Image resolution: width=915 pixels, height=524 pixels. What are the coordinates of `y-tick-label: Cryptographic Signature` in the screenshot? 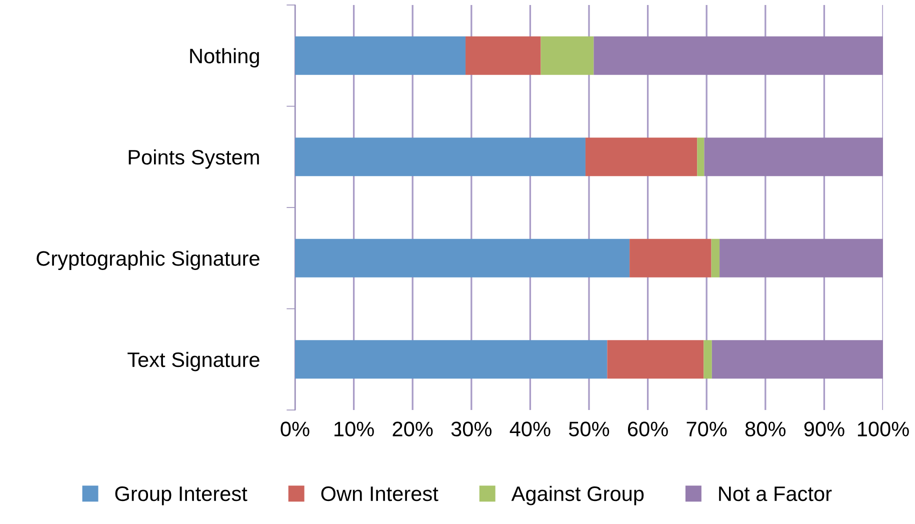 It's located at (148, 260).